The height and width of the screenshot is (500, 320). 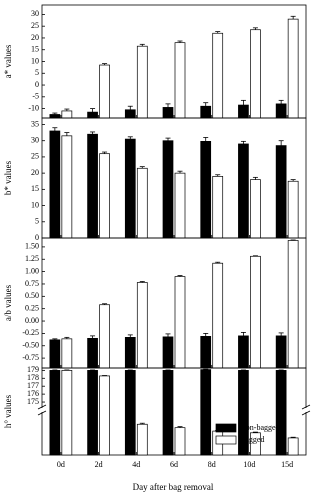 I want to click on x-axis-label: Day after bag removal, so click(x=173, y=487).